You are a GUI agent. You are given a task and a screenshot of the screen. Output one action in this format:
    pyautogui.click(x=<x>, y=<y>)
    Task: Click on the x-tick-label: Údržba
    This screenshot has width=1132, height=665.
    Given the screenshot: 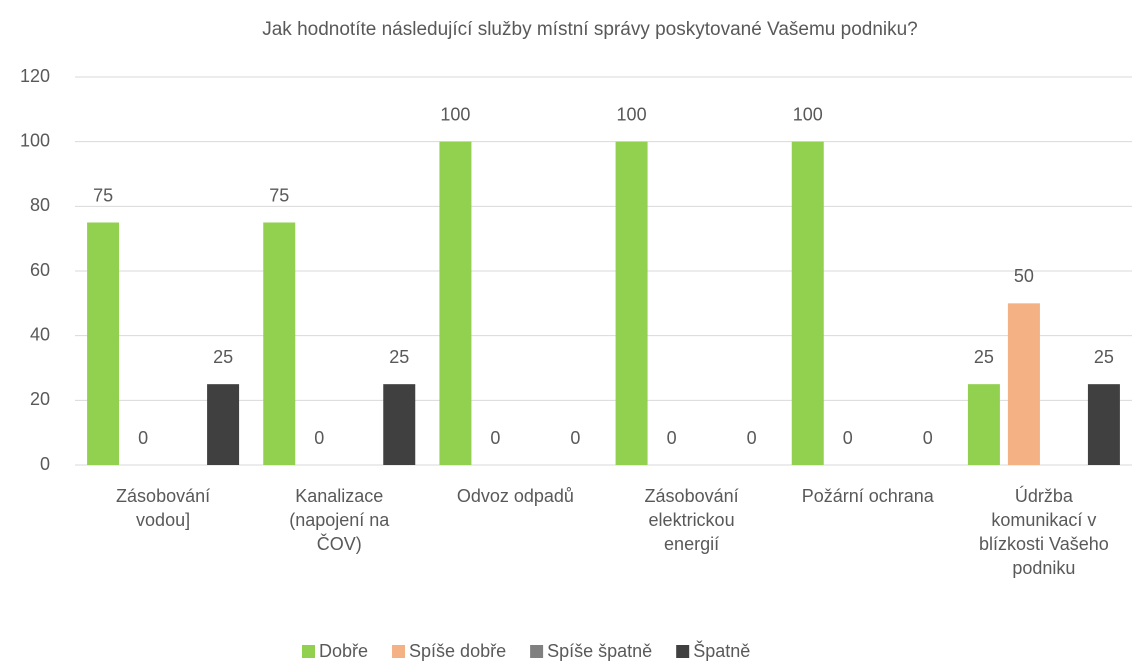 What is the action you would take?
    pyautogui.click(x=1044, y=495)
    